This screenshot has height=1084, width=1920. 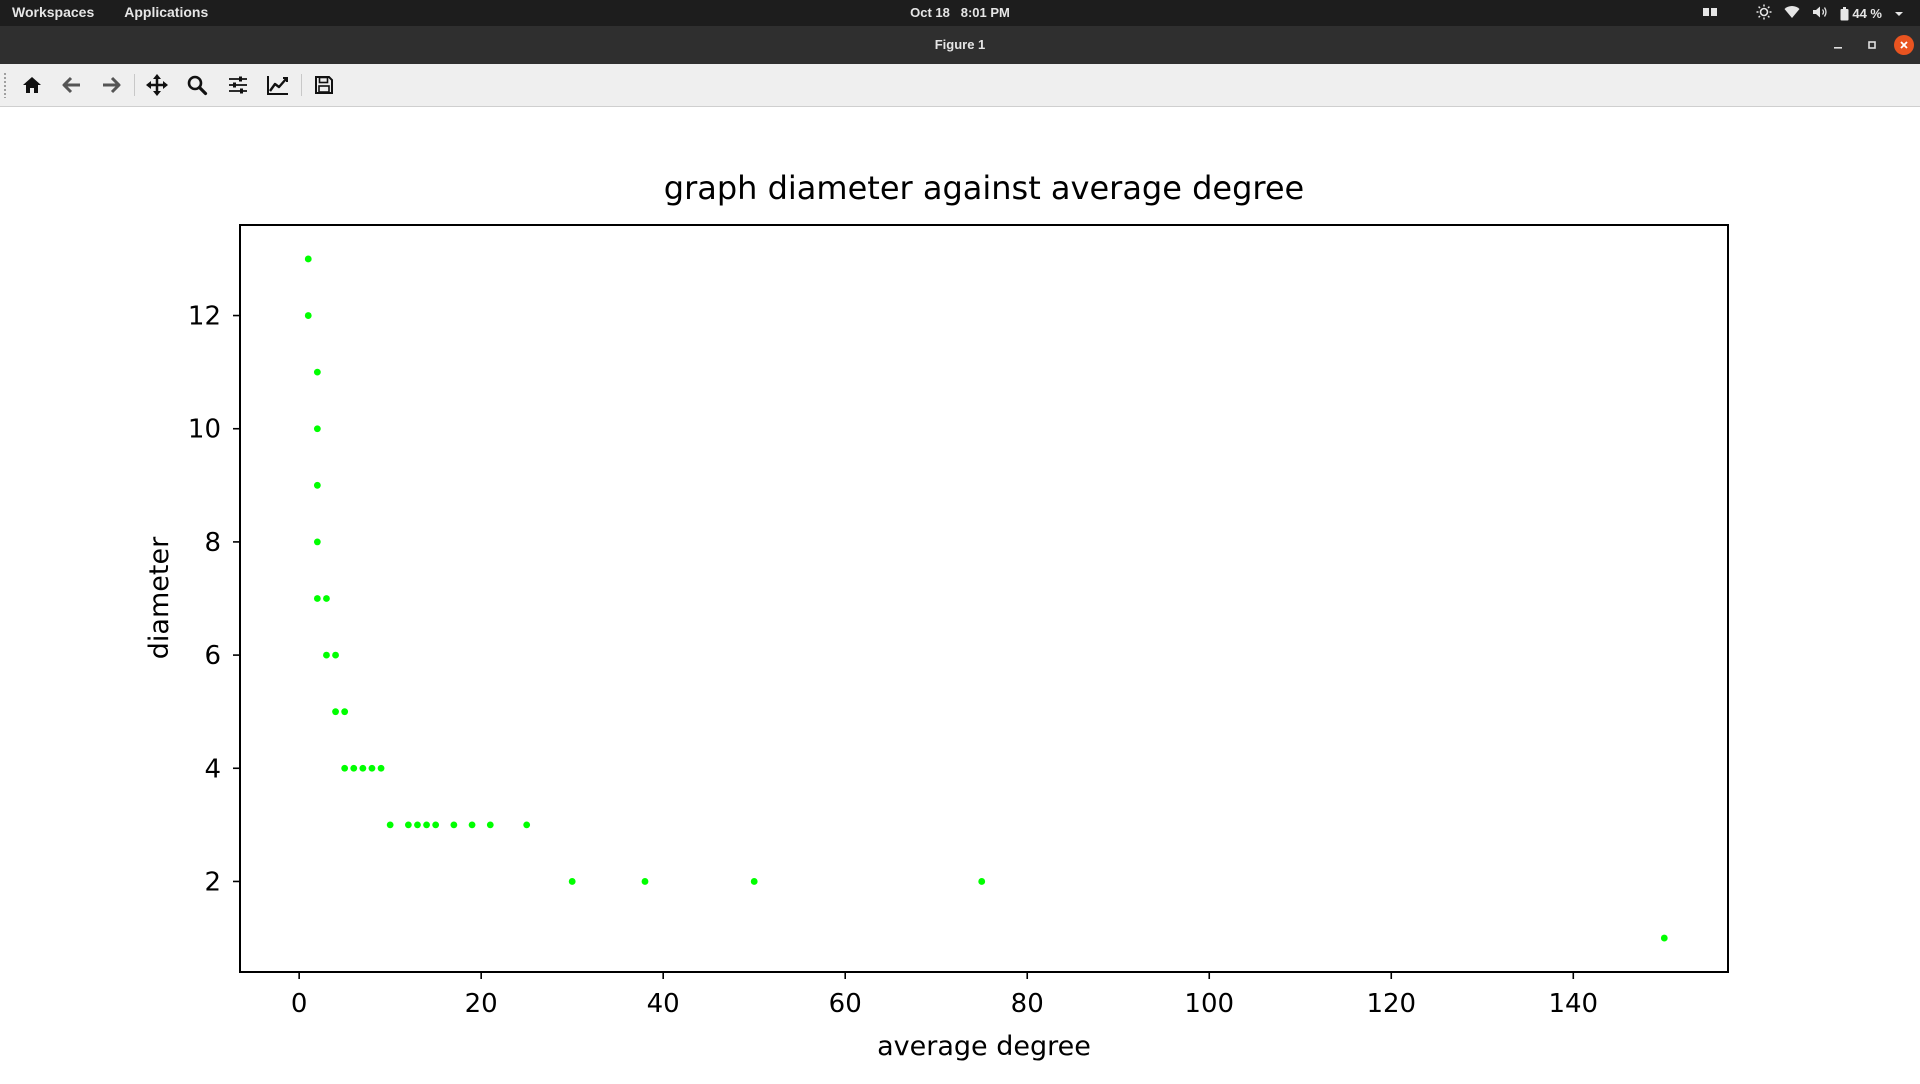 What do you see at coordinates (985, 12) in the screenshot?
I see `clock-time: 8:01 PM` at bounding box center [985, 12].